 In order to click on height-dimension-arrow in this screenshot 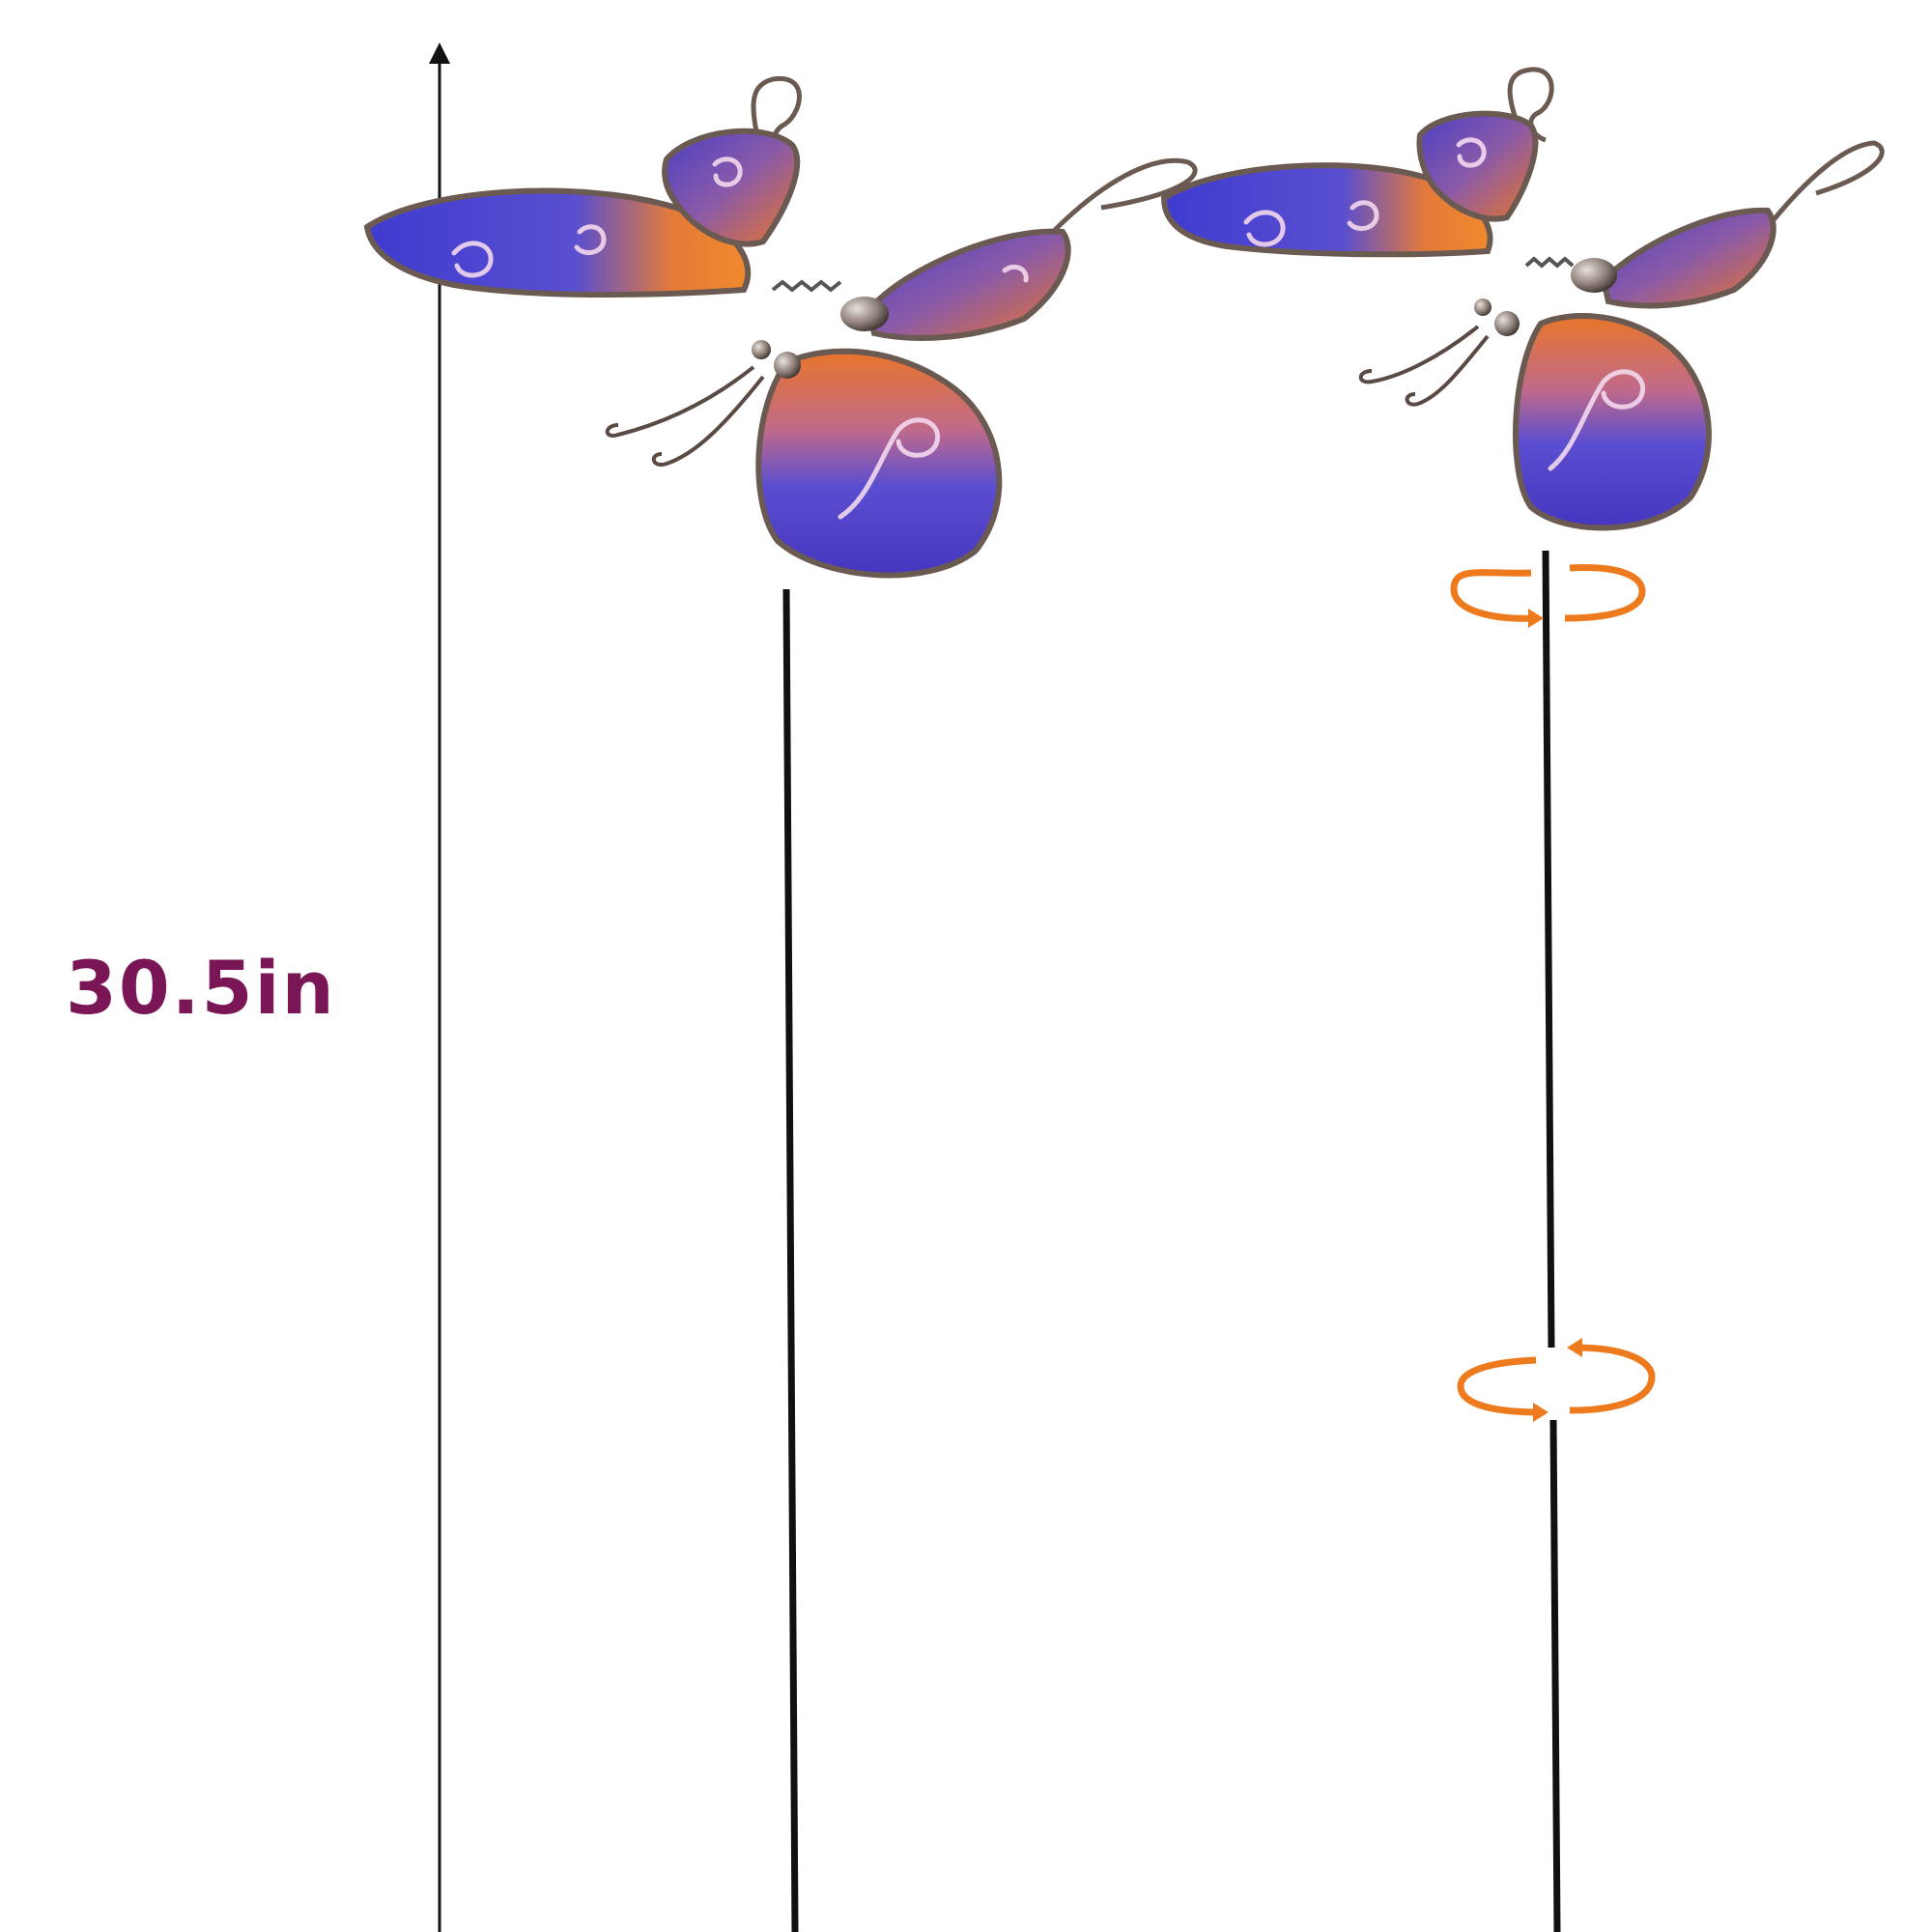, I will do `click(439, 987)`.